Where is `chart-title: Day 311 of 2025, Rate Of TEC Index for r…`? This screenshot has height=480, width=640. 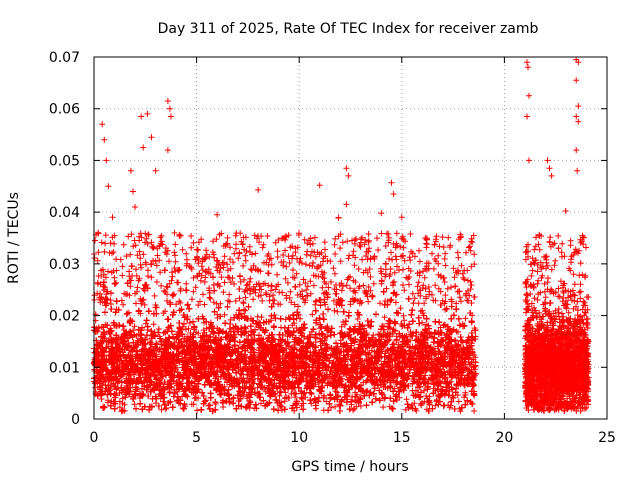
chart-title: Day 311 of 2025, Rate Of TEC Index for r… is located at coordinates (348, 29).